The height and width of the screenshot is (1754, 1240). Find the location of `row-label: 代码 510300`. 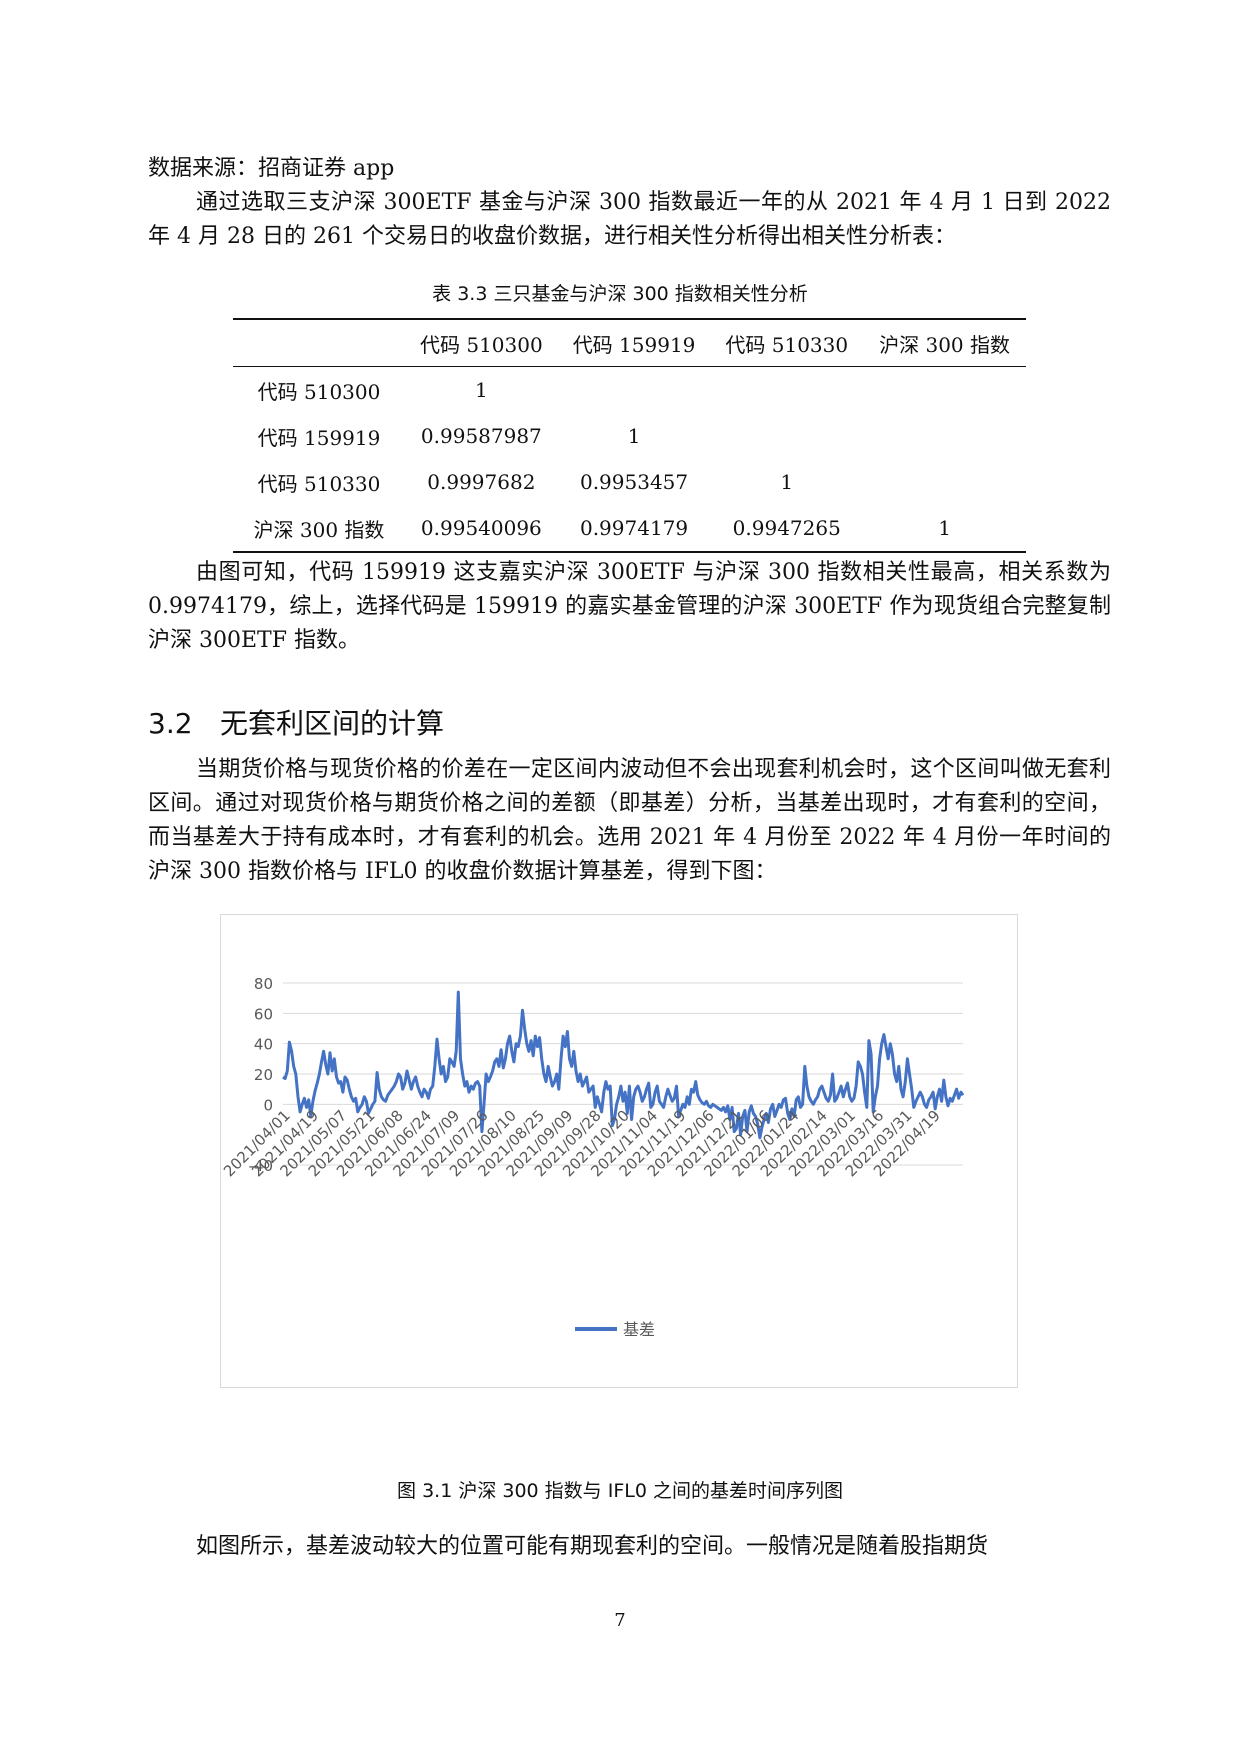

row-label: 代码 510300 is located at coordinates (319, 391).